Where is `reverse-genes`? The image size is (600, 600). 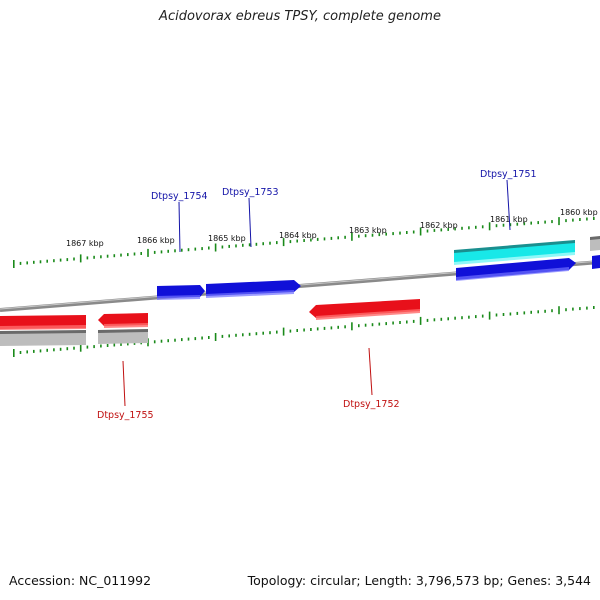
reverse-genes is located at coordinates (210, 322).